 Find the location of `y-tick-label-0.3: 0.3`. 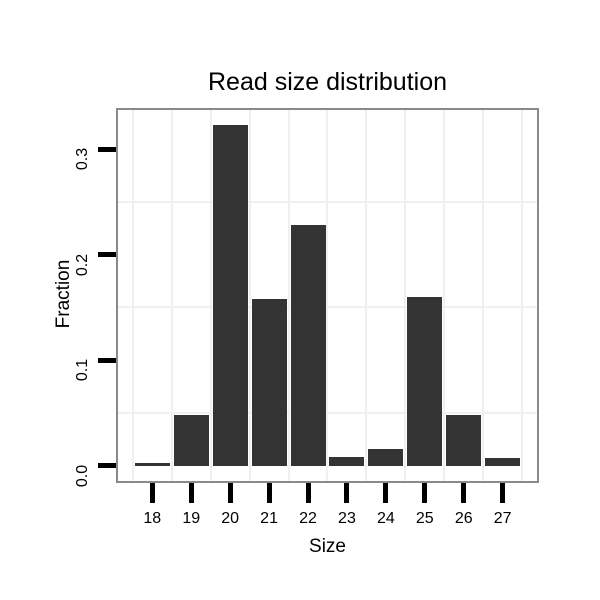

y-tick-label-0.3: 0.3 is located at coordinates (82, 159).